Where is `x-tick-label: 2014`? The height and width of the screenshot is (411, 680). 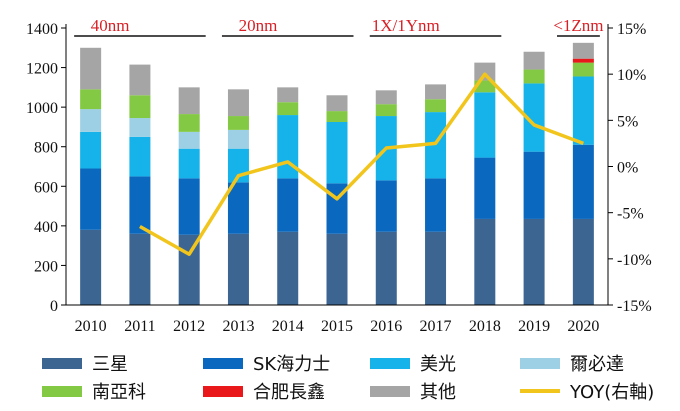 x-tick-label: 2014 is located at coordinates (288, 326).